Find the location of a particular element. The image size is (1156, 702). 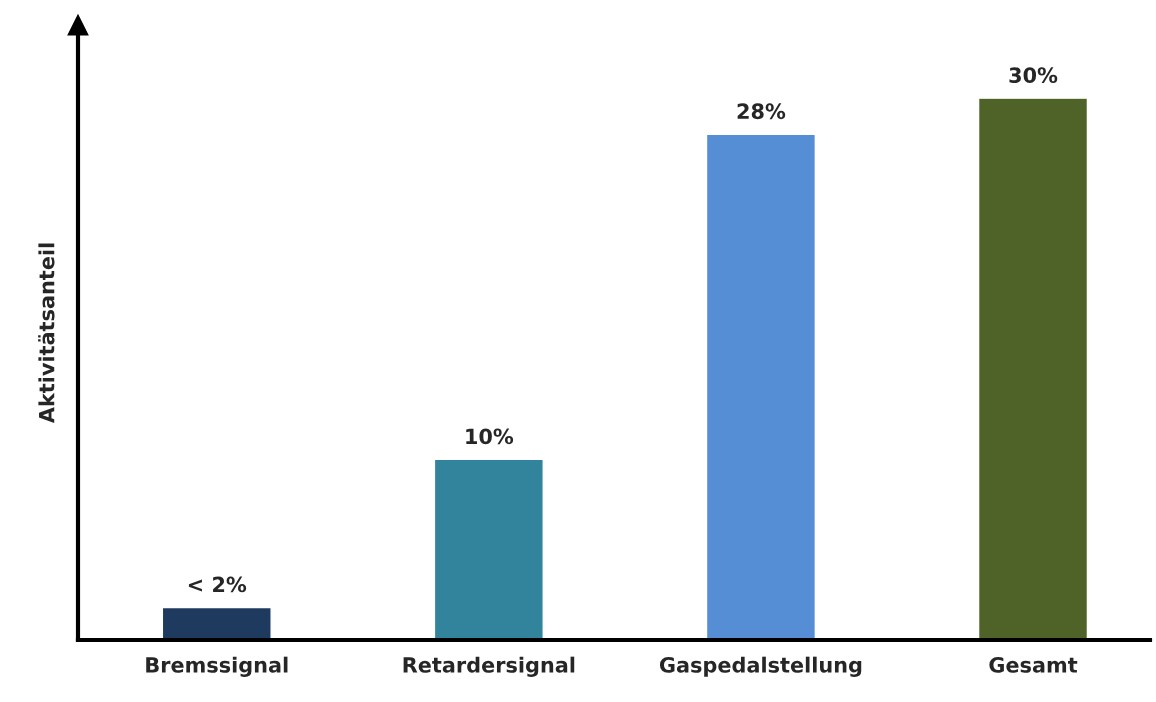

x-tick-label: Bremssignal is located at coordinates (217, 666).